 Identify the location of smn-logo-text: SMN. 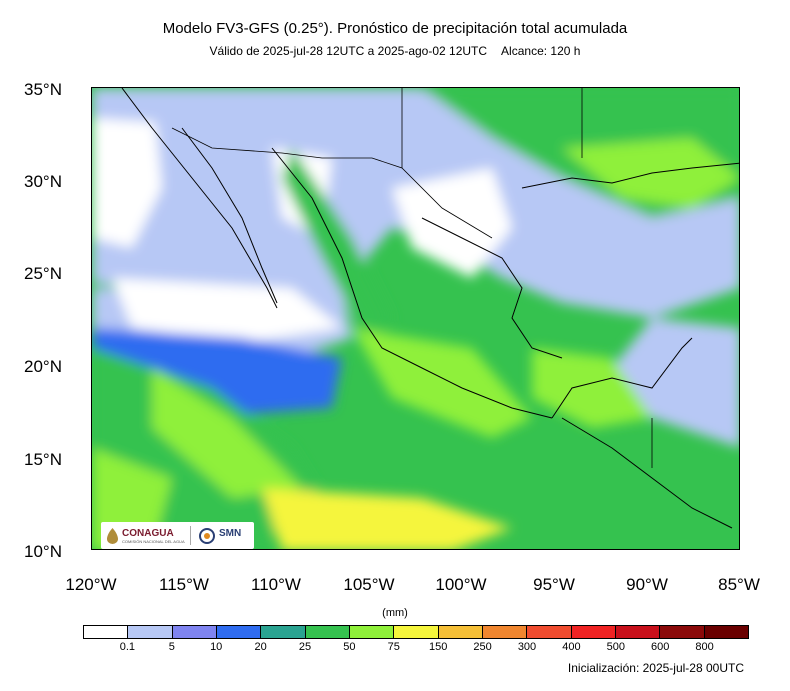
(230, 533).